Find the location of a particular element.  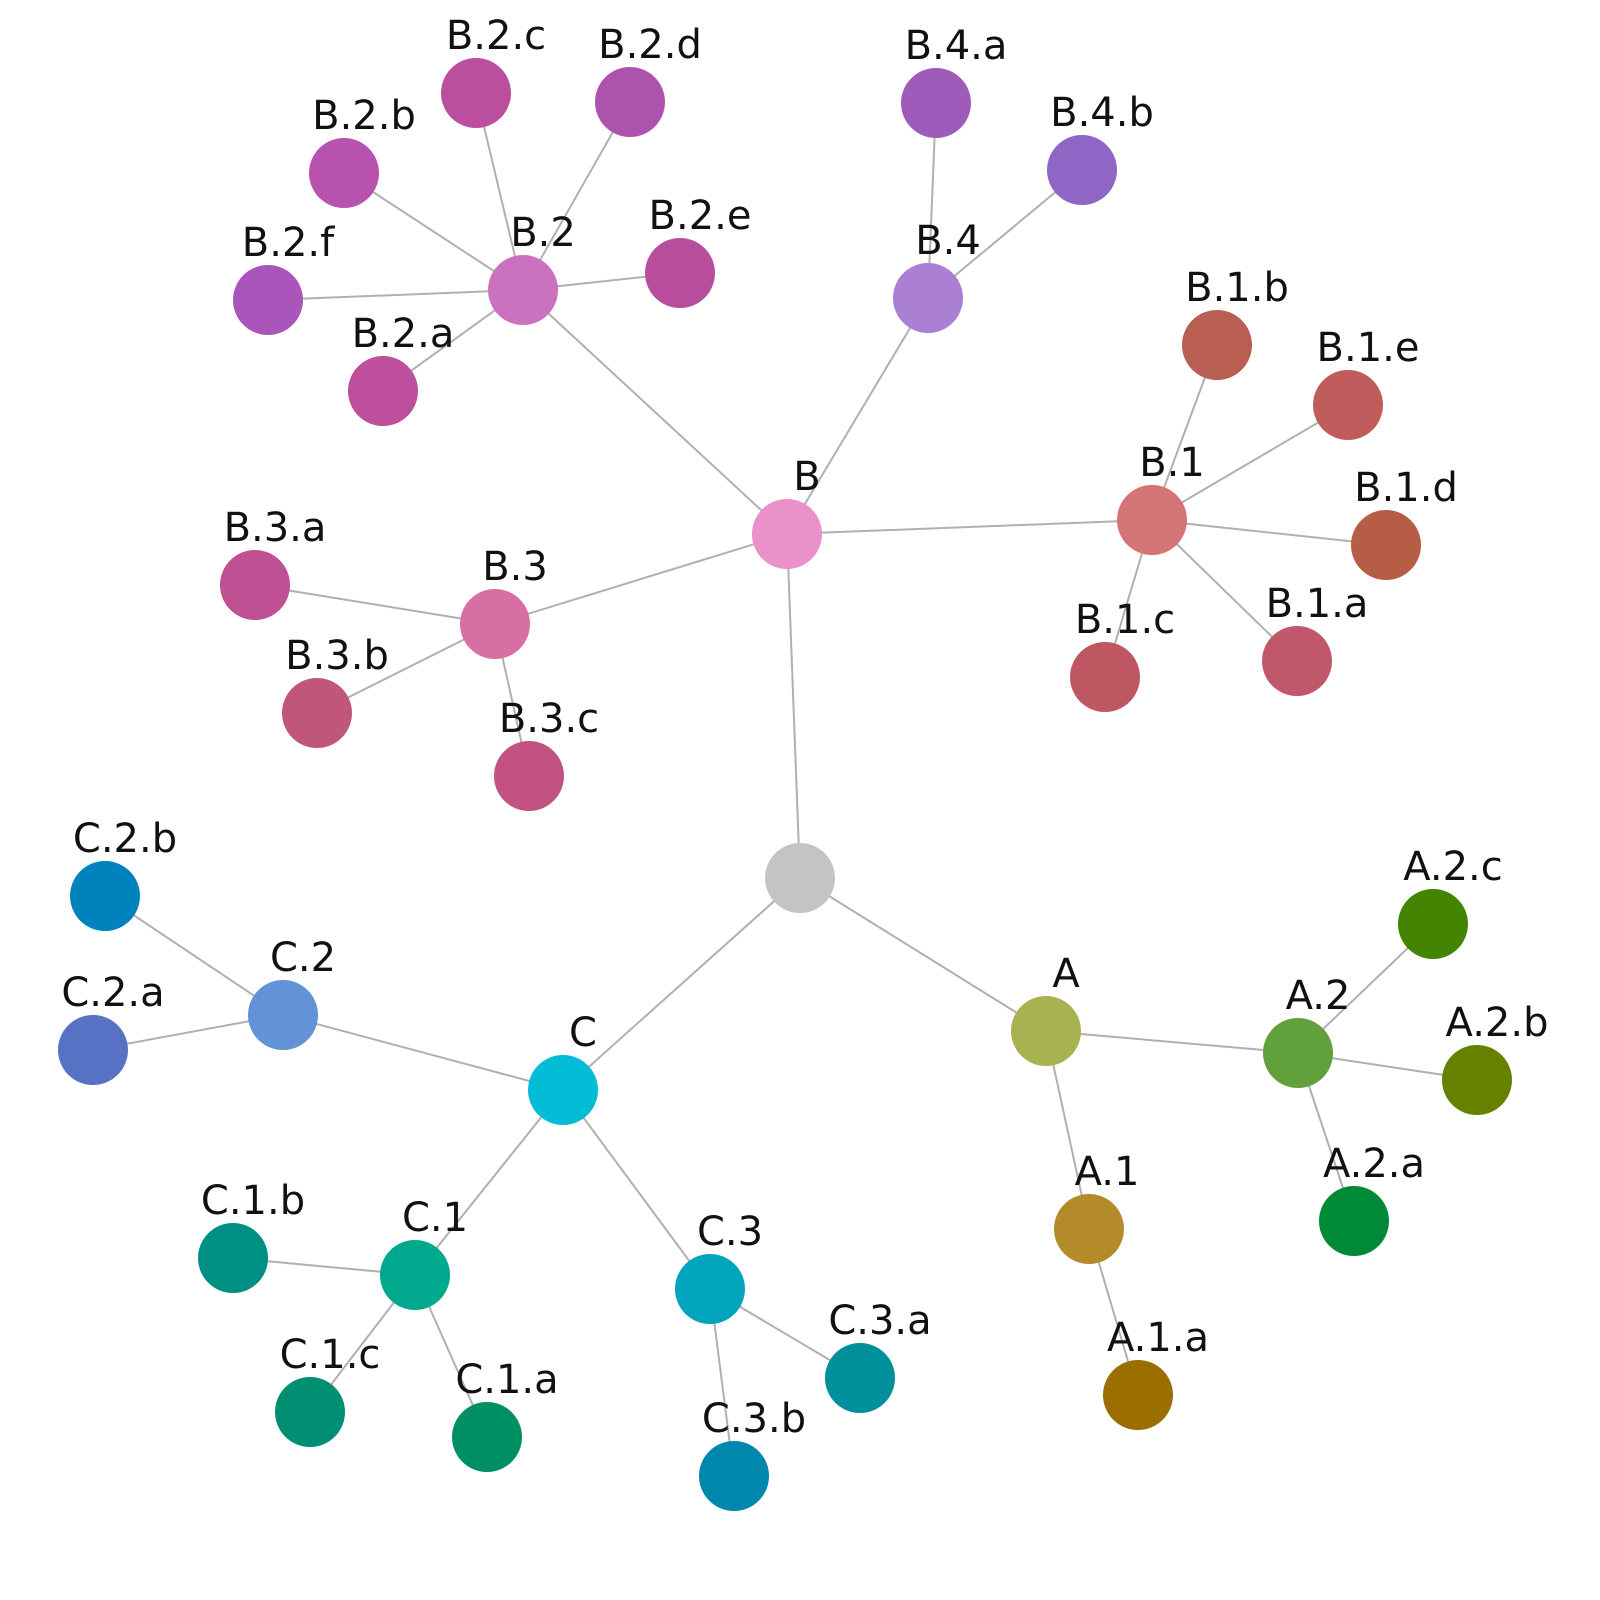

node-c-2-a: C.2.a is located at coordinates (111, 1027).